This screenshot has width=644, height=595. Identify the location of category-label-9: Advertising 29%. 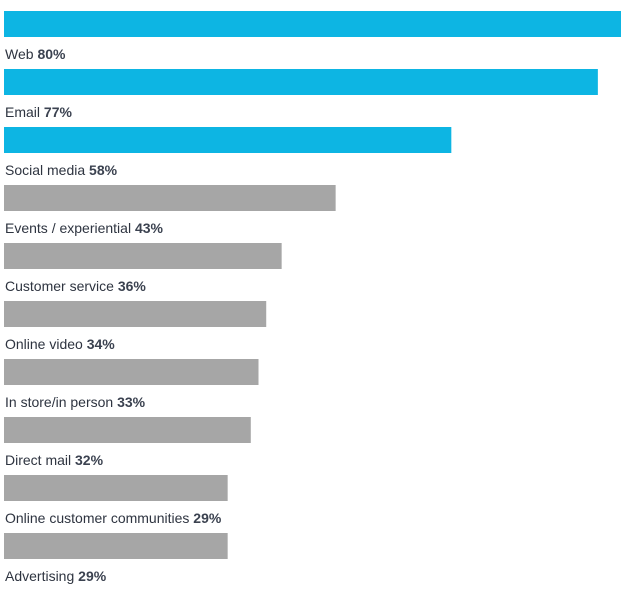
(56, 576).